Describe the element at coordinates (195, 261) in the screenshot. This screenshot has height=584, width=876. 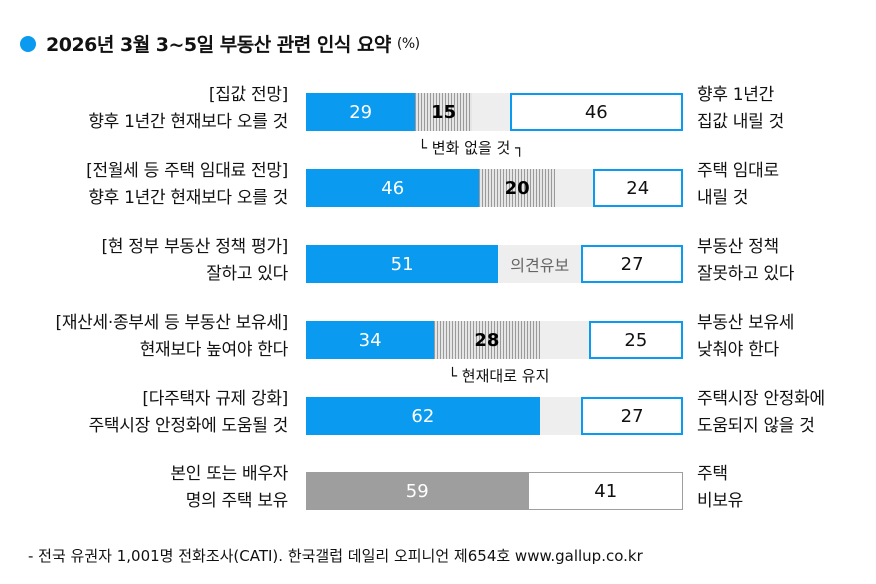
I see `left-label: [현 정부 부동산 정책 평가] 잘하고 있다` at that location.